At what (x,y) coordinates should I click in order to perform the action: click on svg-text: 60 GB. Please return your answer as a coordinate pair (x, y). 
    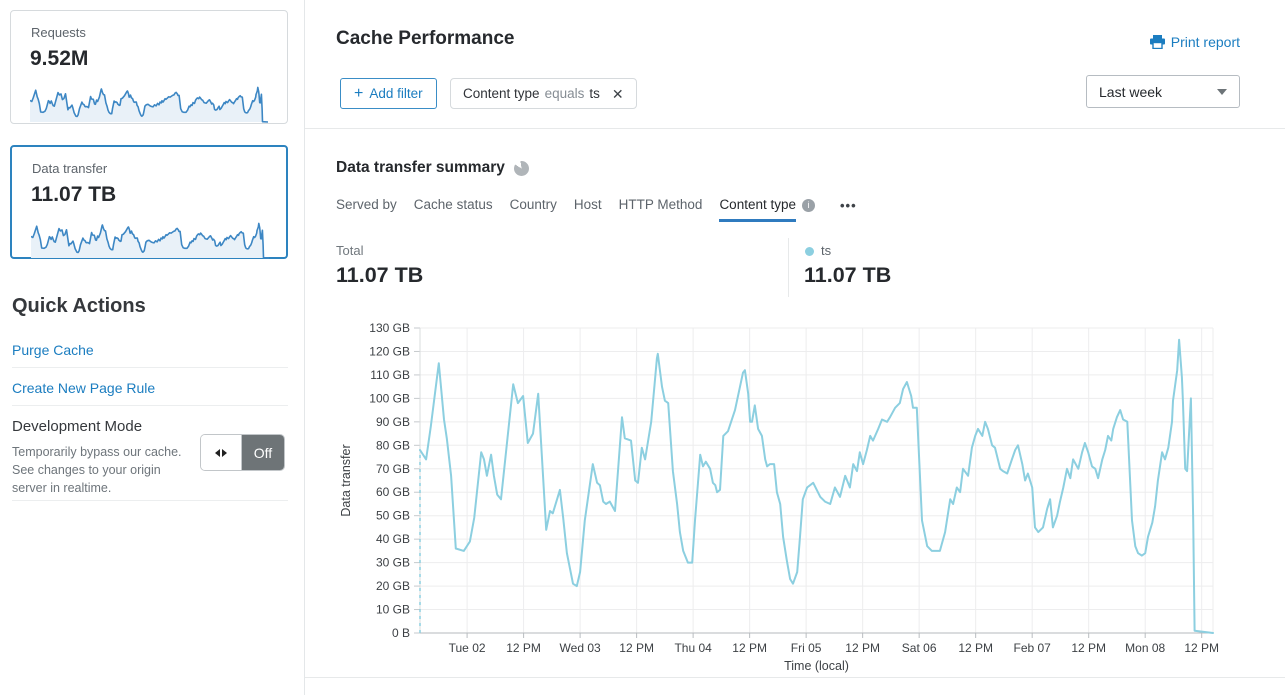
    Looking at the image, I should click on (393, 492).